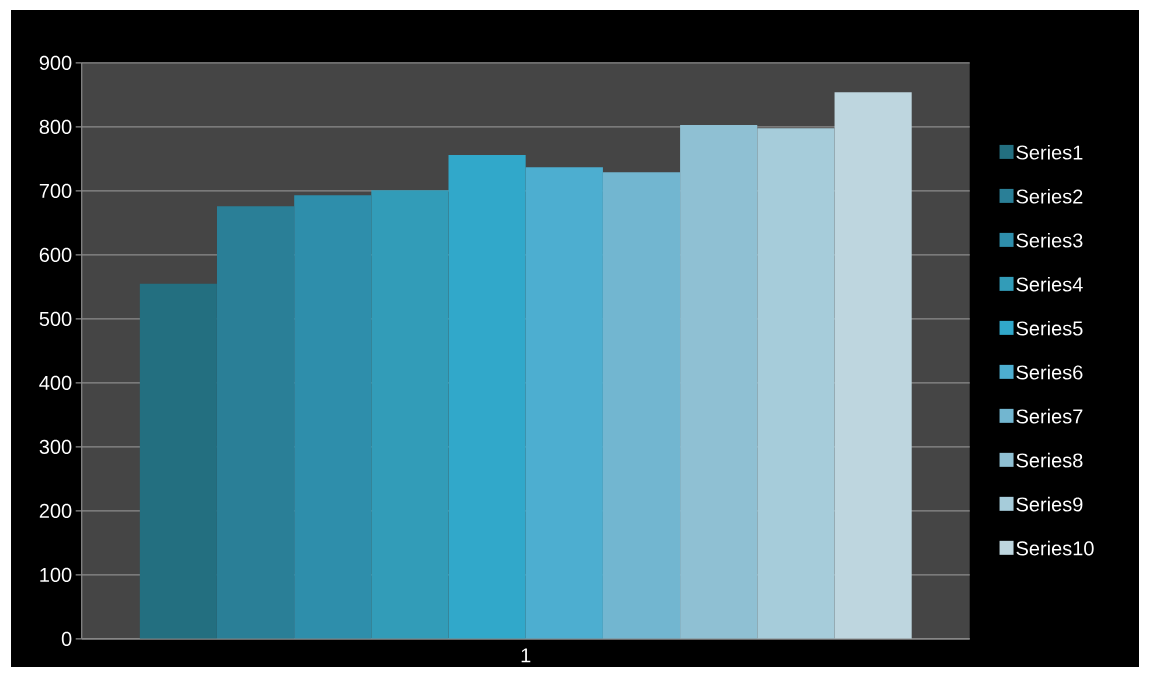 This screenshot has height=676, width=1149. What do you see at coordinates (1049, 284) in the screenshot?
I see `legend-label: Series4` at bounding box center [1049, 284].